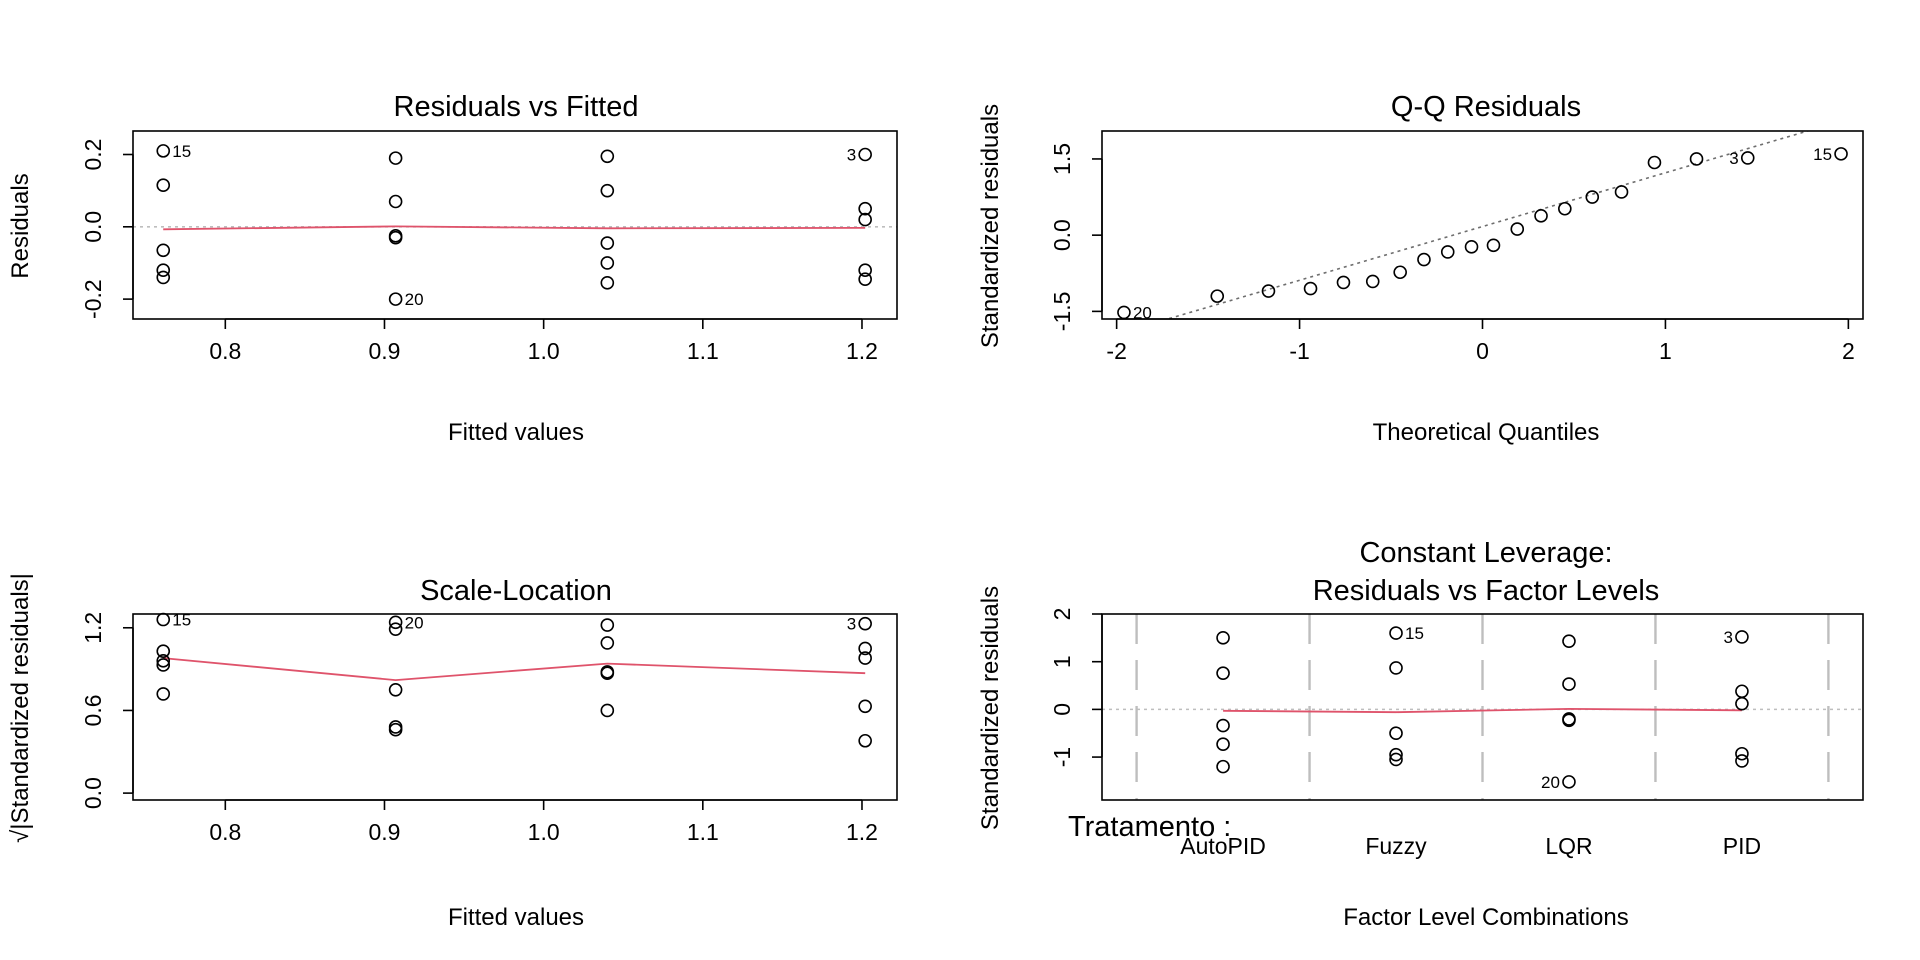 The width and height of the screenshot is (1920, 960). I want to click on qq-reference-line, so click(1487, 225).